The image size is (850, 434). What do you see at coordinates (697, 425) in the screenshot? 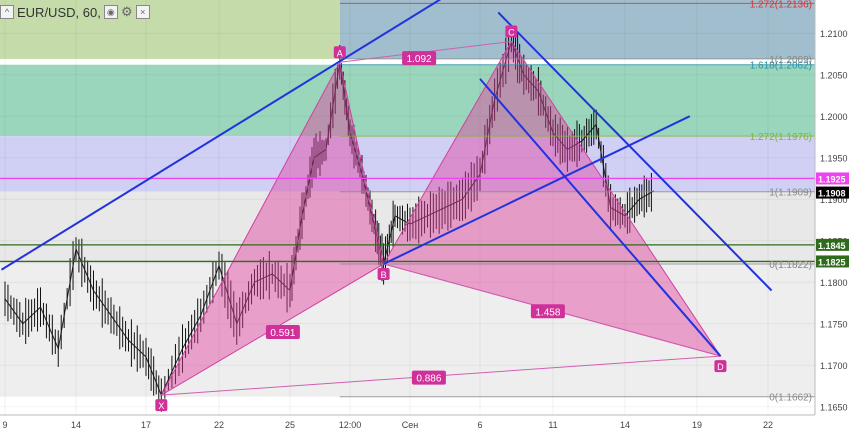
I see `x-tick-label: 19` at bounding box center [697, 425].